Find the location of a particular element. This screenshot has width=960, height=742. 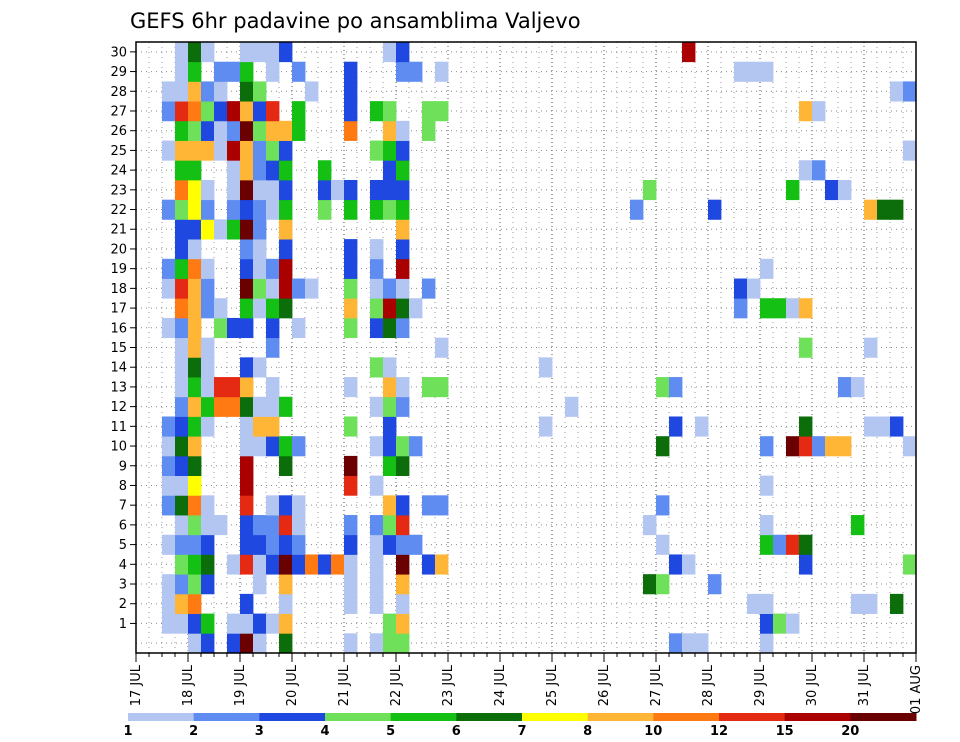

x-tick-label: 20 JUL is located at coordinates (292, 685).